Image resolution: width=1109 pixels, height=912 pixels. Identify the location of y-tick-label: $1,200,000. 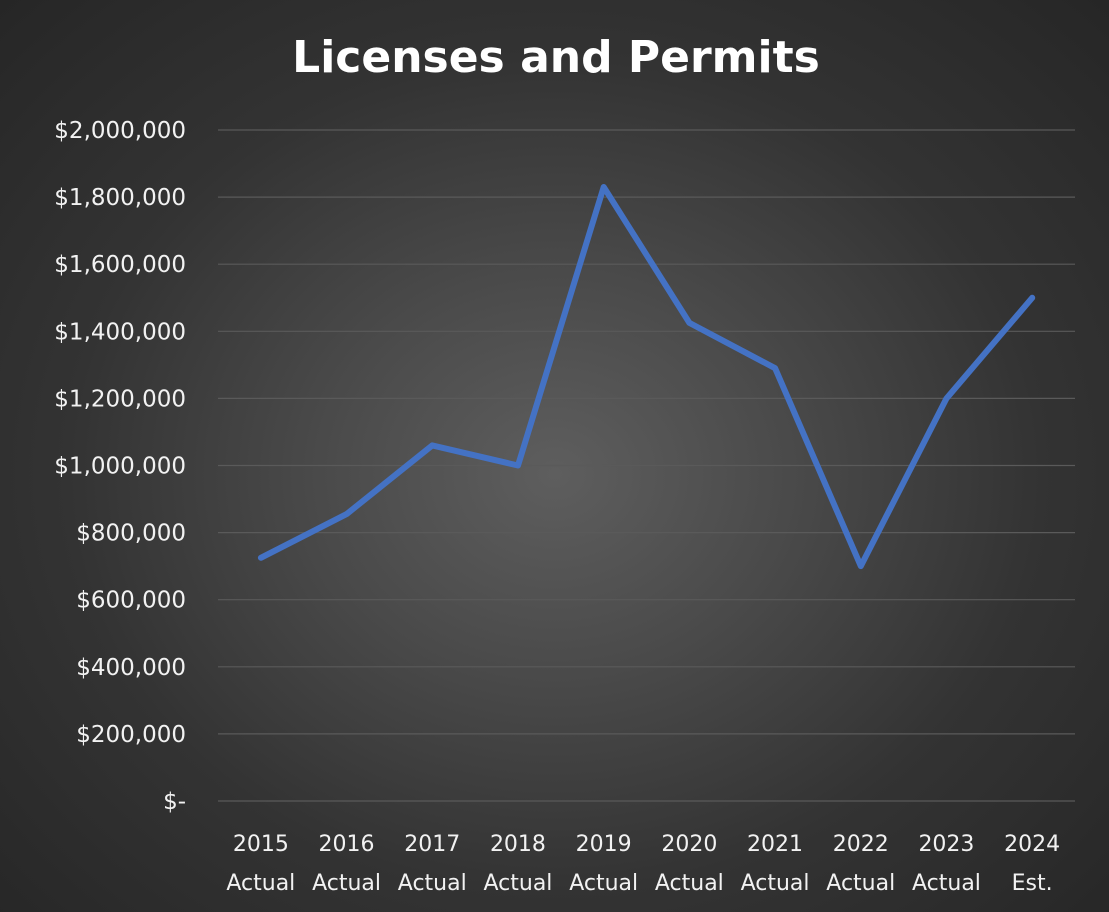
(120, 399).